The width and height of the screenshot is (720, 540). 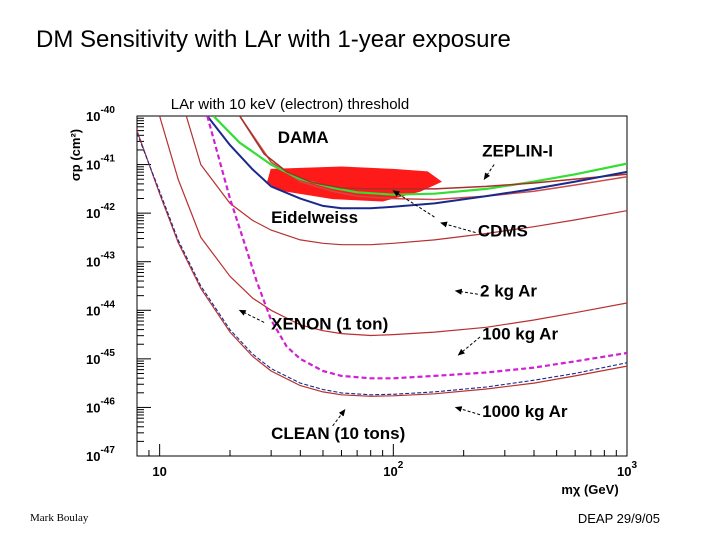 What do you see at coordinates (467, 411) in the screenshot?
I see `annotation-arrow-1000-kg-ar` at bounding box center [467, 411].